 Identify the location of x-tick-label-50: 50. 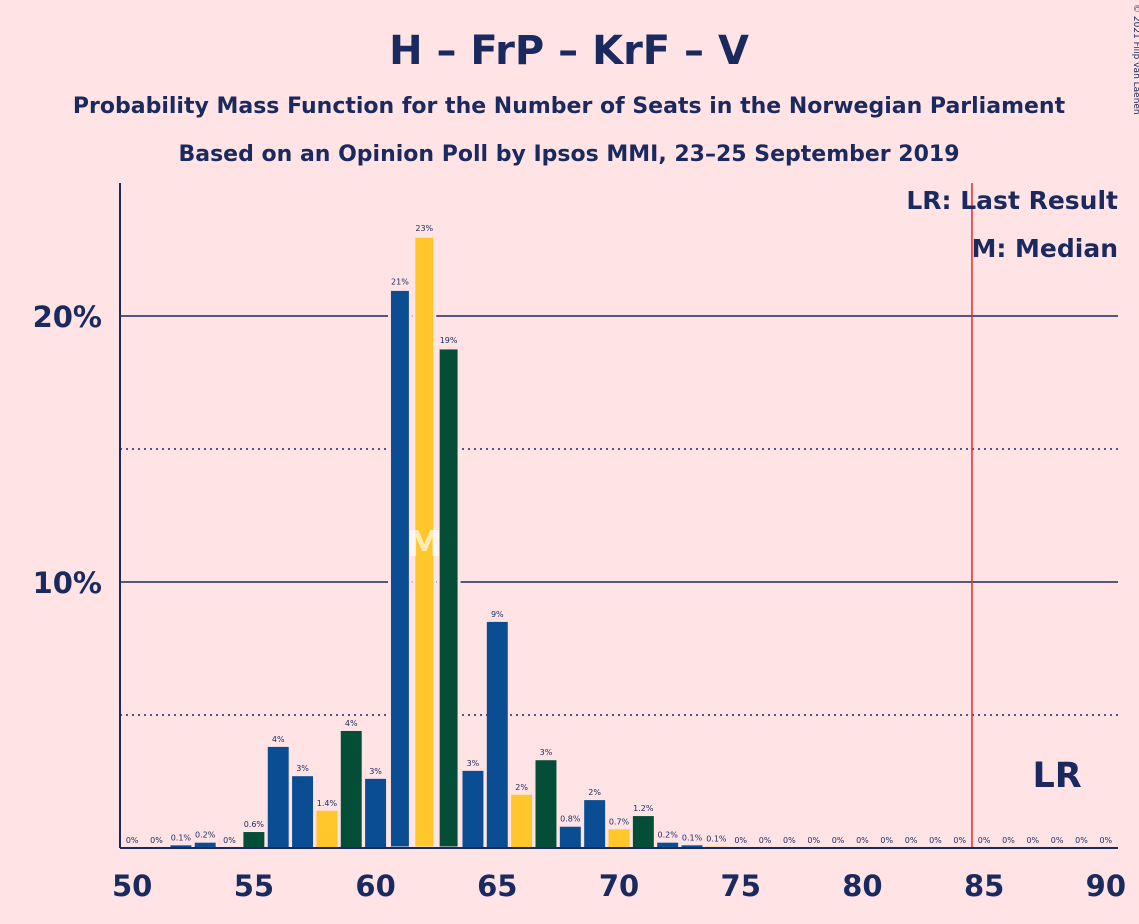
(132, 886).